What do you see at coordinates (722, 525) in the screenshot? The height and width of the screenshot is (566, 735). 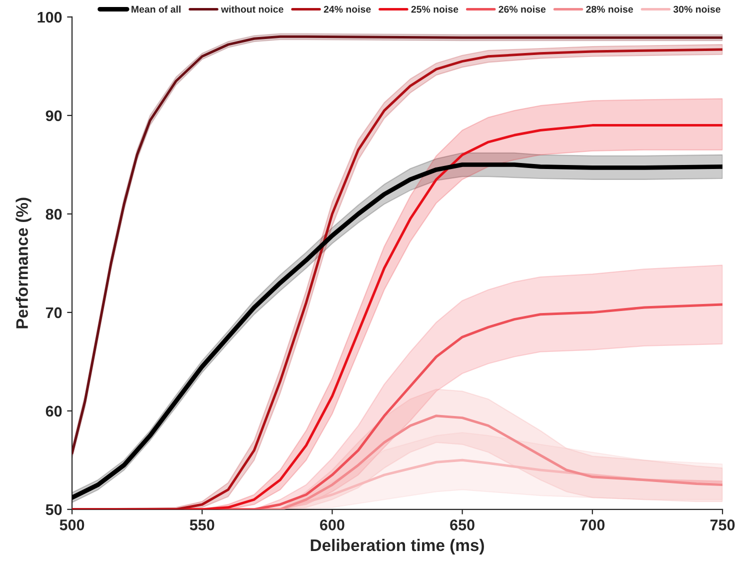 I see `x-tick-label: 750` at bounding box center [722, 525].